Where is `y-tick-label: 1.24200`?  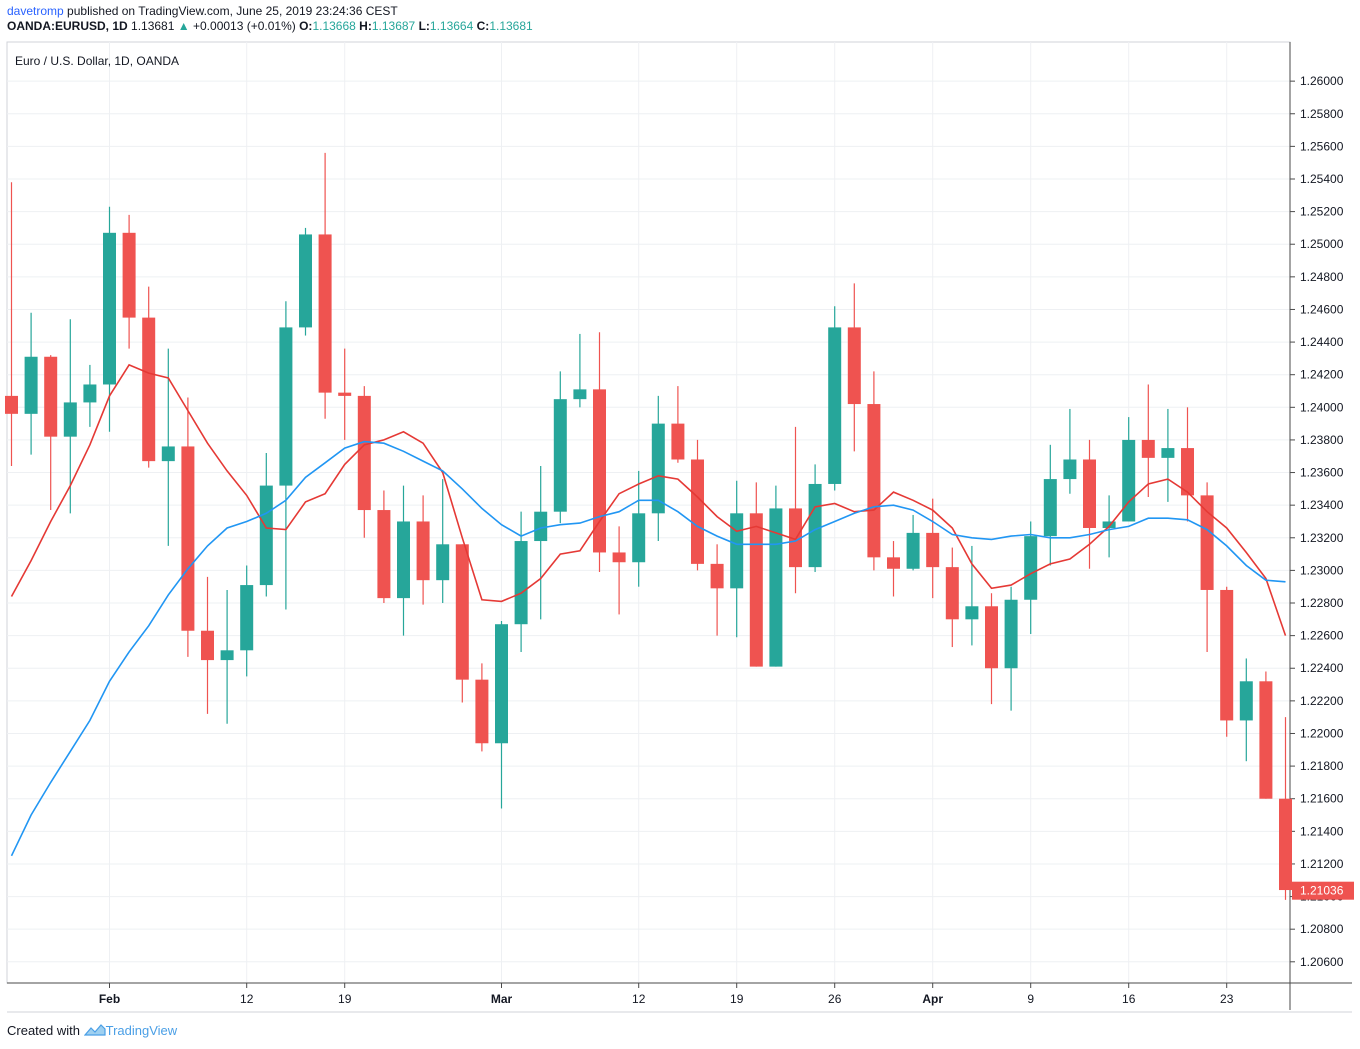
y-tick-label: 1.24200 is located at coordinates (1322, 375).